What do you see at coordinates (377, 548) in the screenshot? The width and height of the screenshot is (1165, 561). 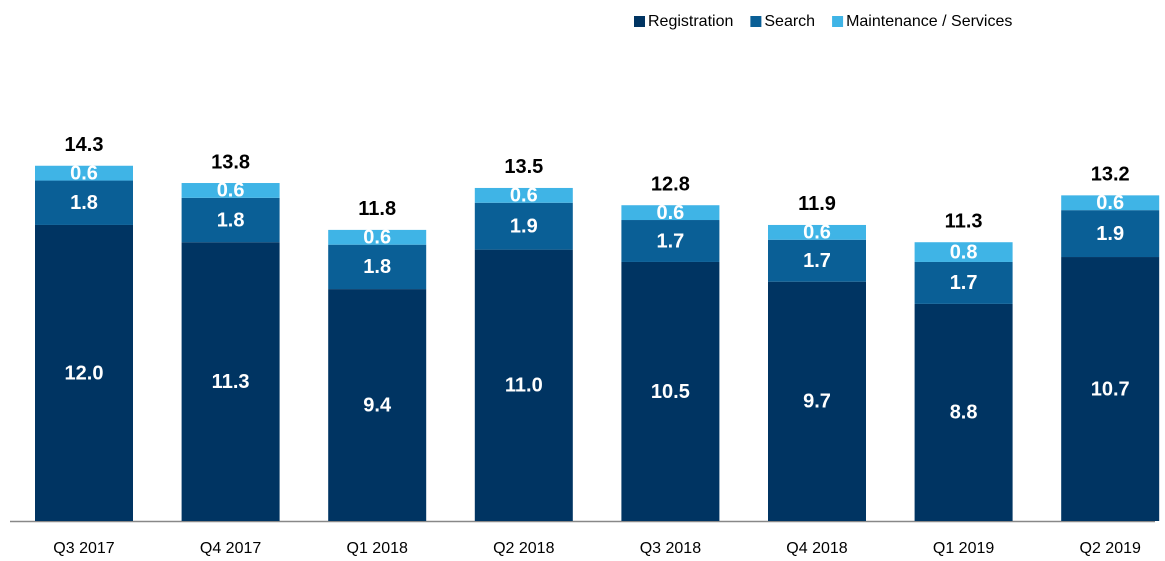 I see `x-tick-label: Q1 2018` at bounding box center [377, 548].